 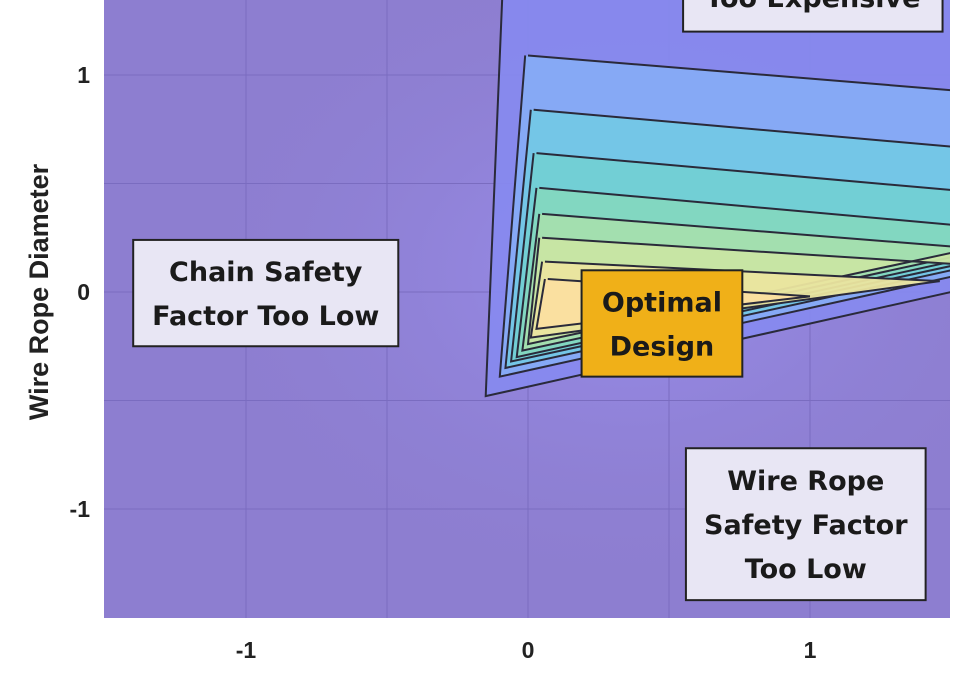 What do you see at coordinates (812, 7) in the screenshot?
I see `annotation-text: Too Expensive` at bounding box center [812, 7].